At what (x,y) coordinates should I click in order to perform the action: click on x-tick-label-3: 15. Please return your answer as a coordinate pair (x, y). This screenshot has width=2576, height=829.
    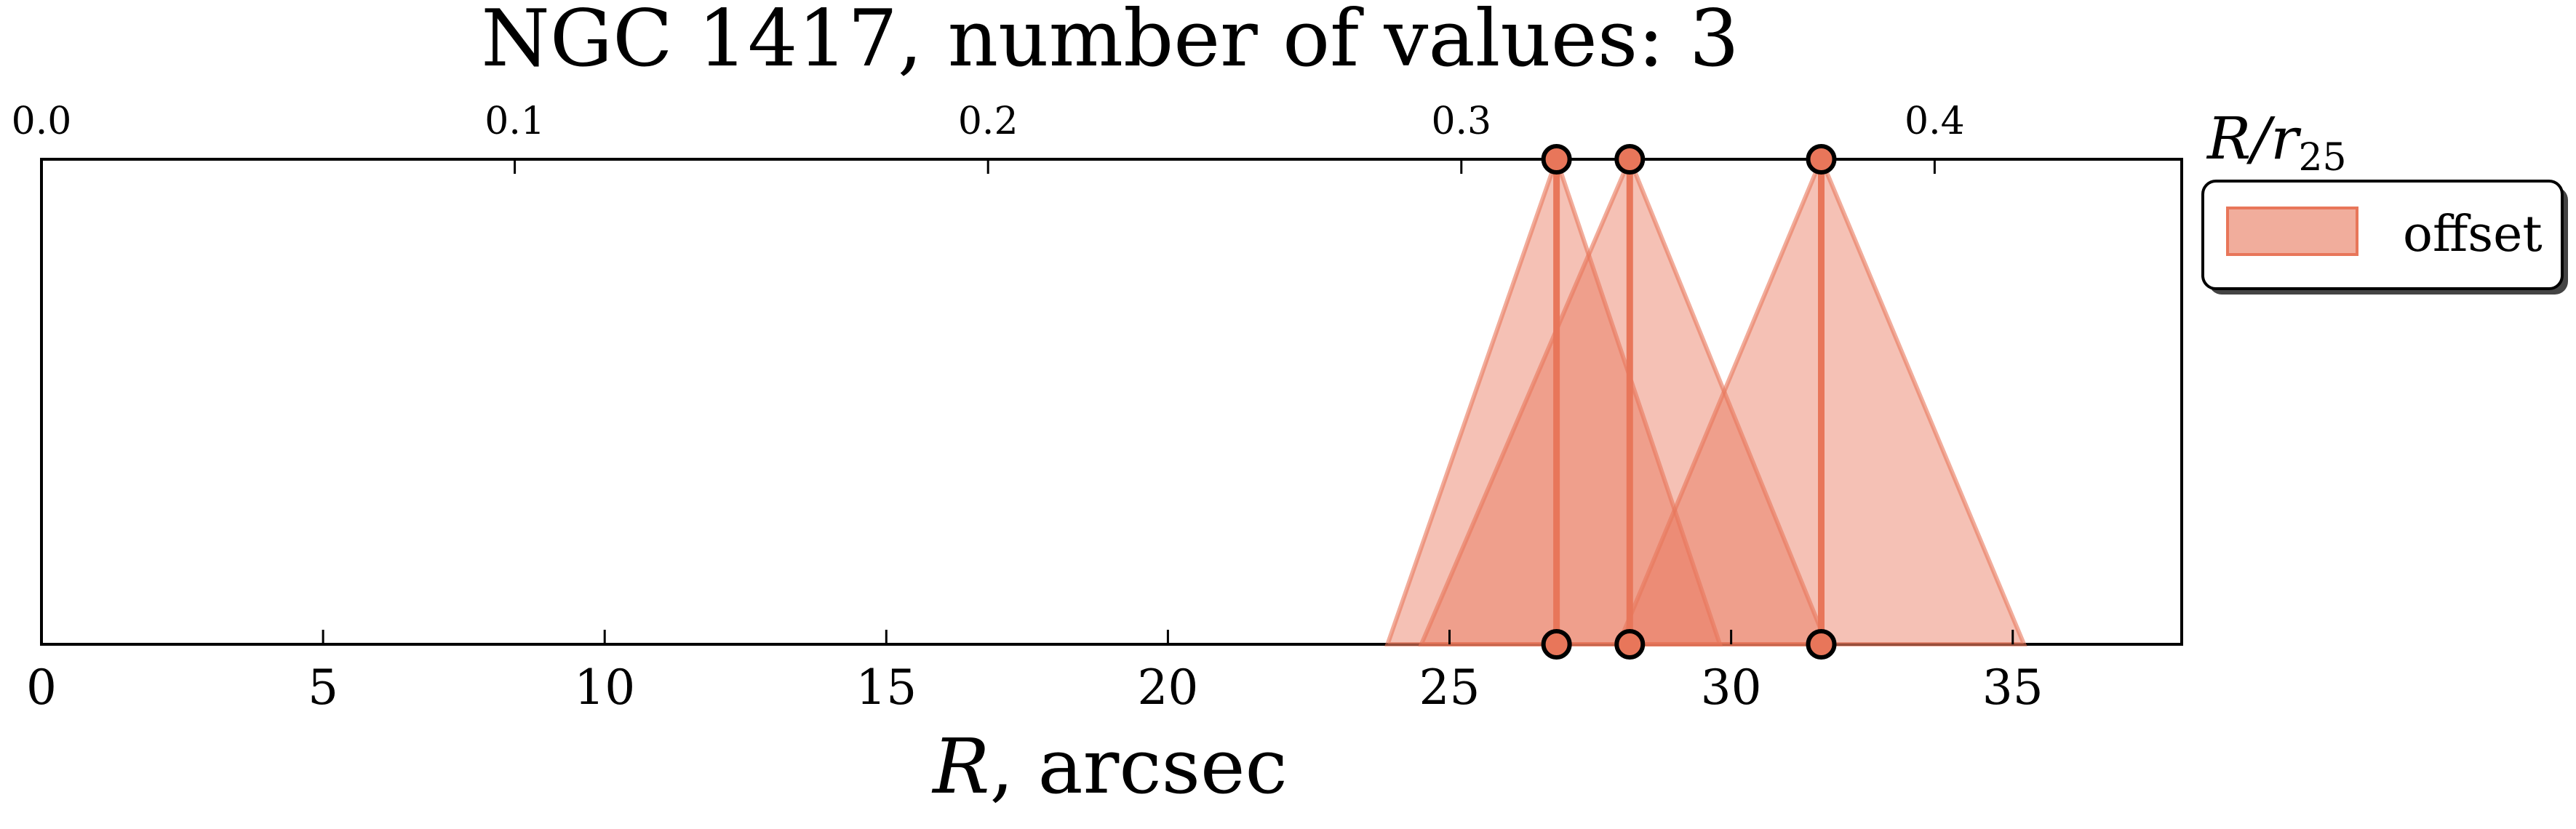
    Looking at the image, I should click on (886, 688).